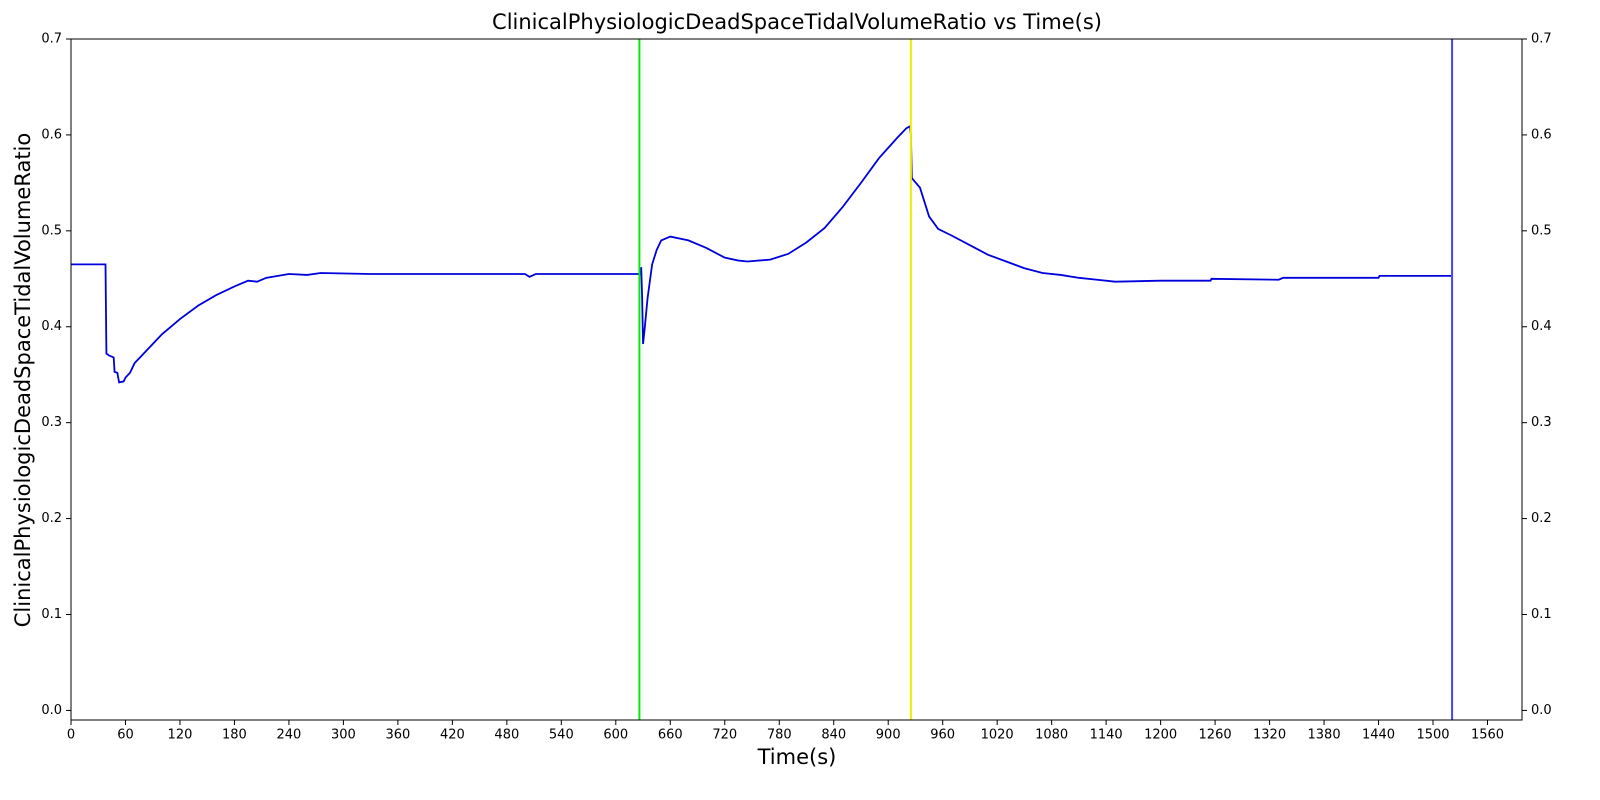  Describe the element at coordinates (51, 134) in the screenshot. I see `y-tick-label: 0.6` at that location.